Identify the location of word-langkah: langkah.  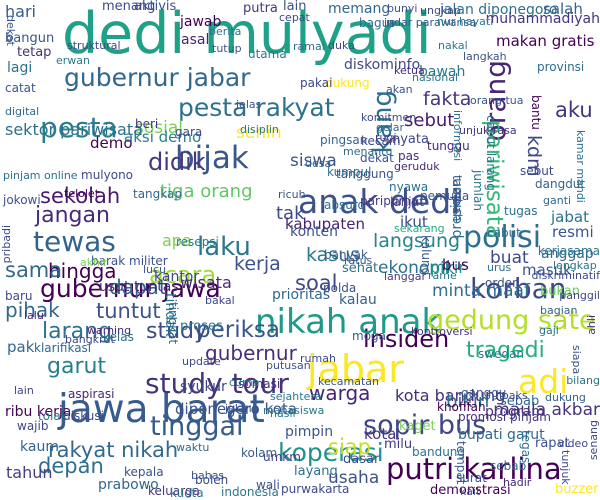
(485, 56).